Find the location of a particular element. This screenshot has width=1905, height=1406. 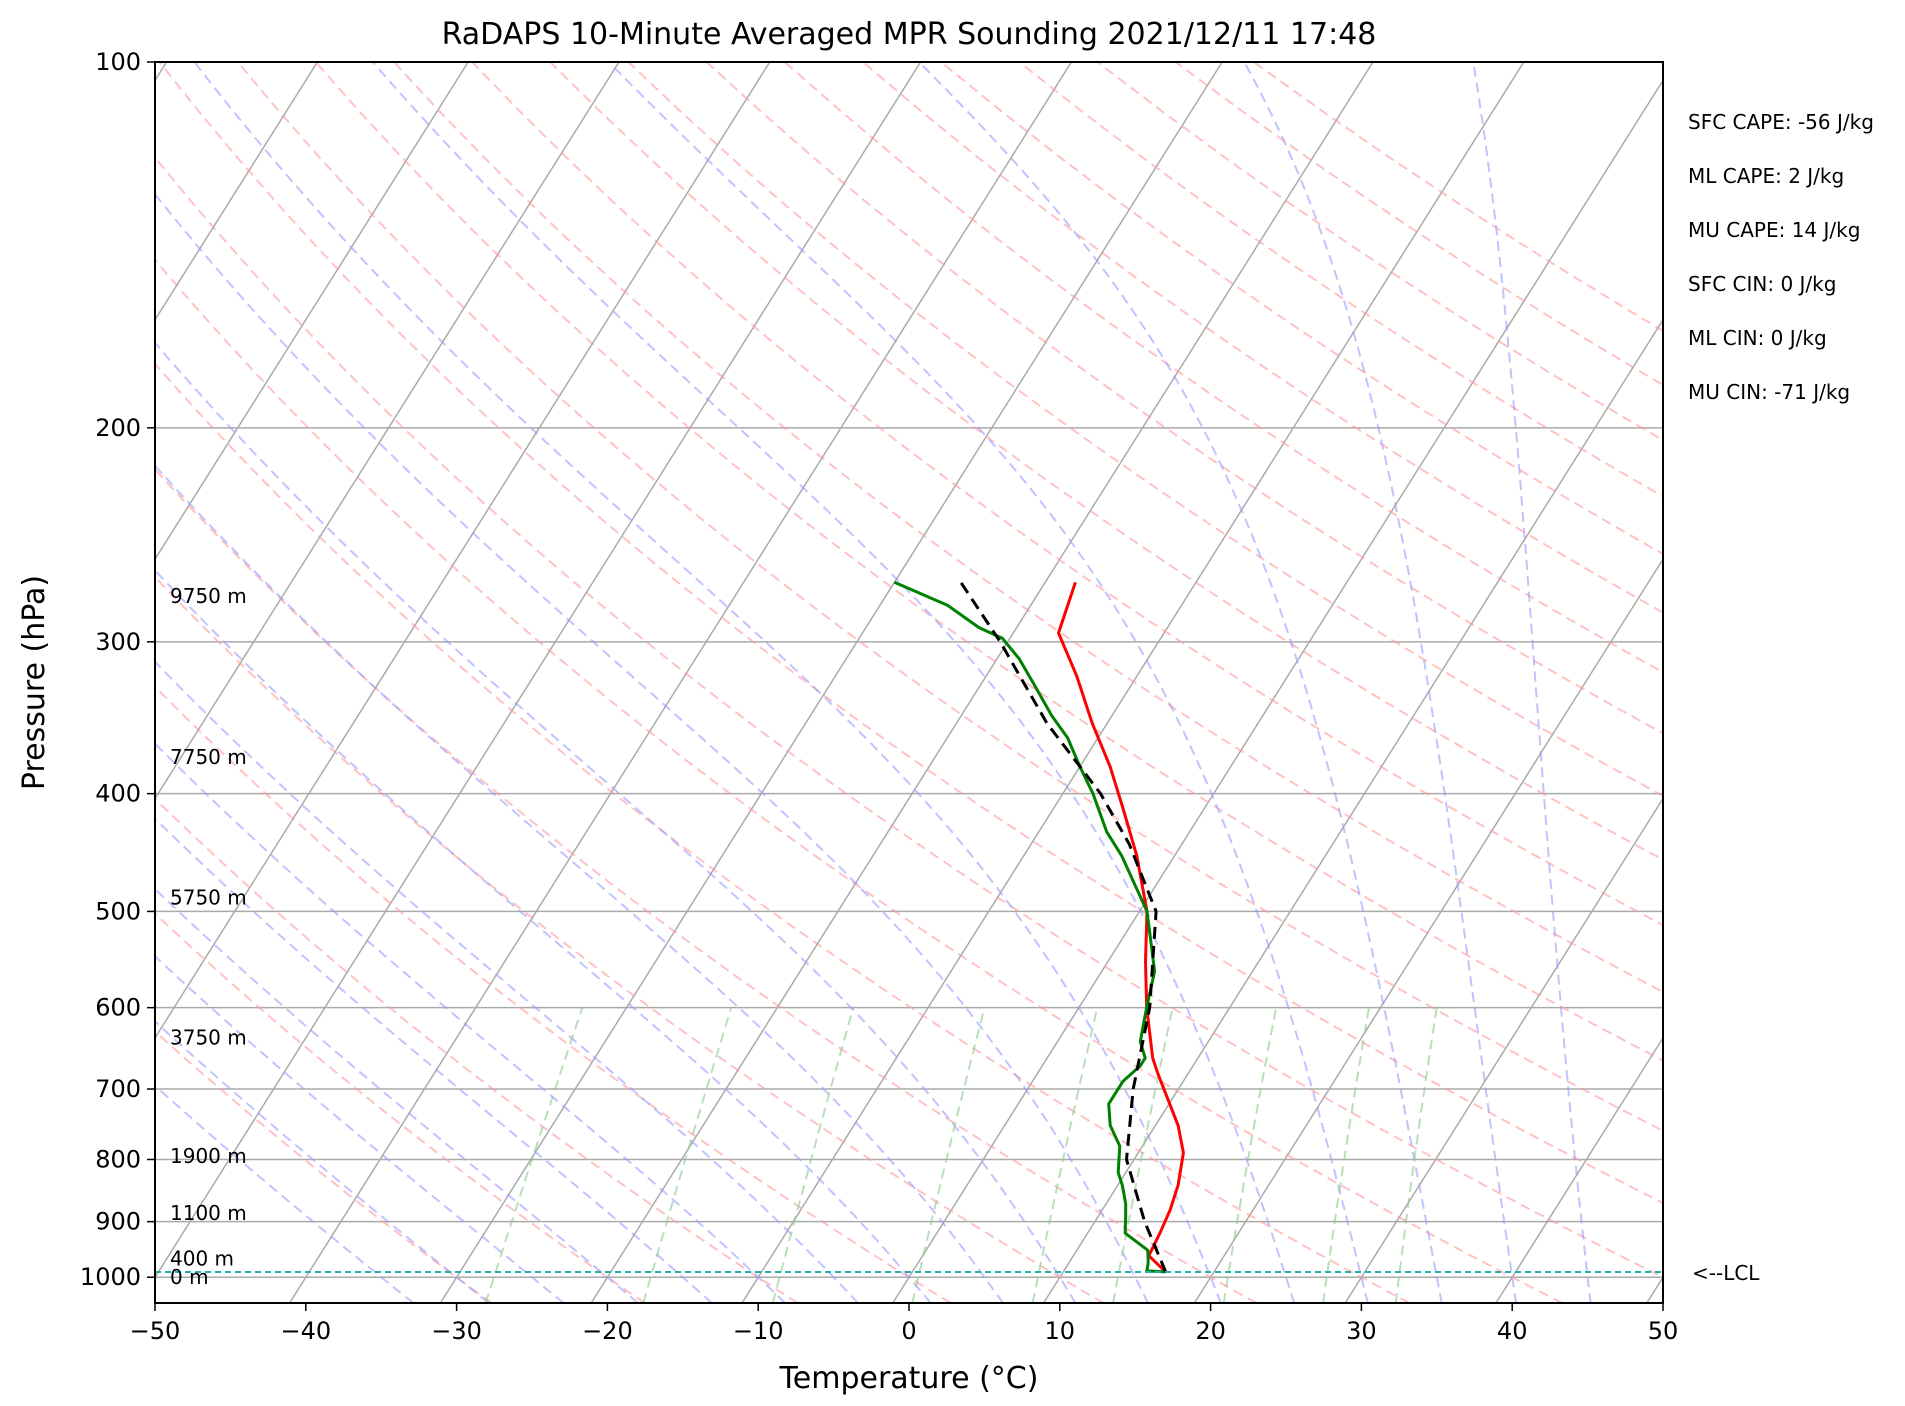

stability-annotation: SFC CIN: 0 J/kg is located at coordinates (1762, 284).